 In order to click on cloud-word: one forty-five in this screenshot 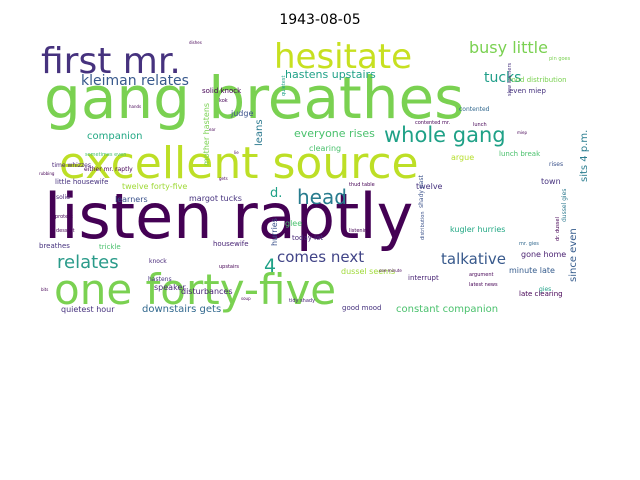, I will do `click(195, 289)`.